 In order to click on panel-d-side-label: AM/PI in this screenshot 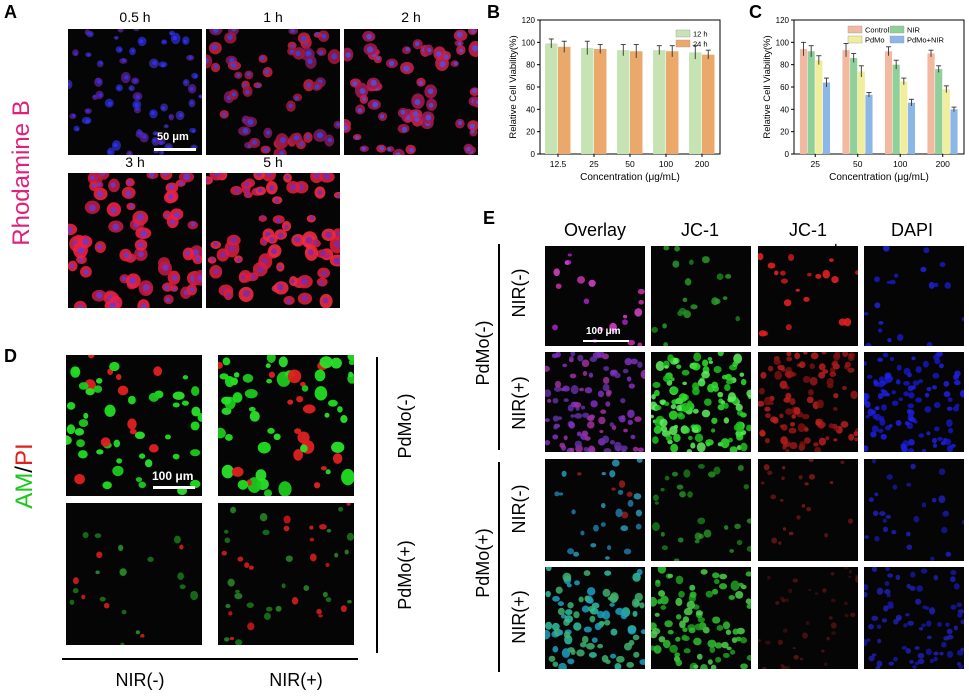, I will do `click(25, 476)`.